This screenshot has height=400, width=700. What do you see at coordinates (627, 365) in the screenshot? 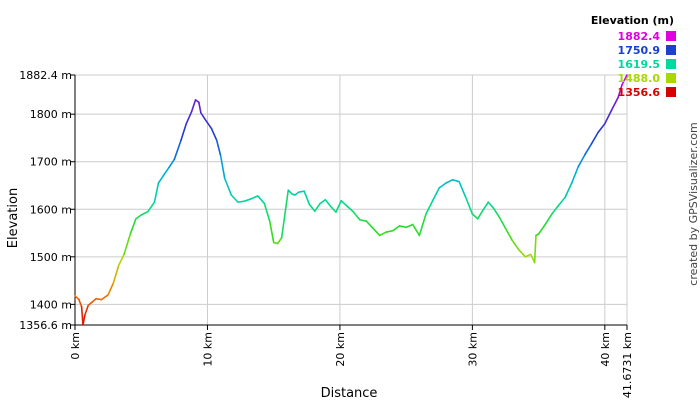
I see `x-tick-label: 41.6731 km` at bounding box center [627, 365].